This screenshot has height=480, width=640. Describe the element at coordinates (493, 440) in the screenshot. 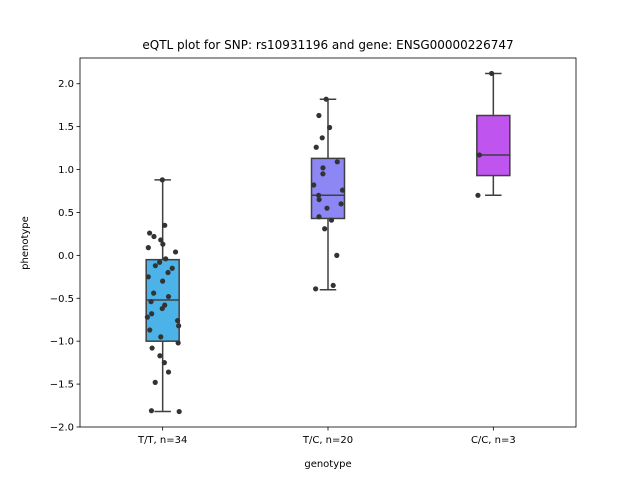

I see `x-tick-label: C/C, n=3` at that location.